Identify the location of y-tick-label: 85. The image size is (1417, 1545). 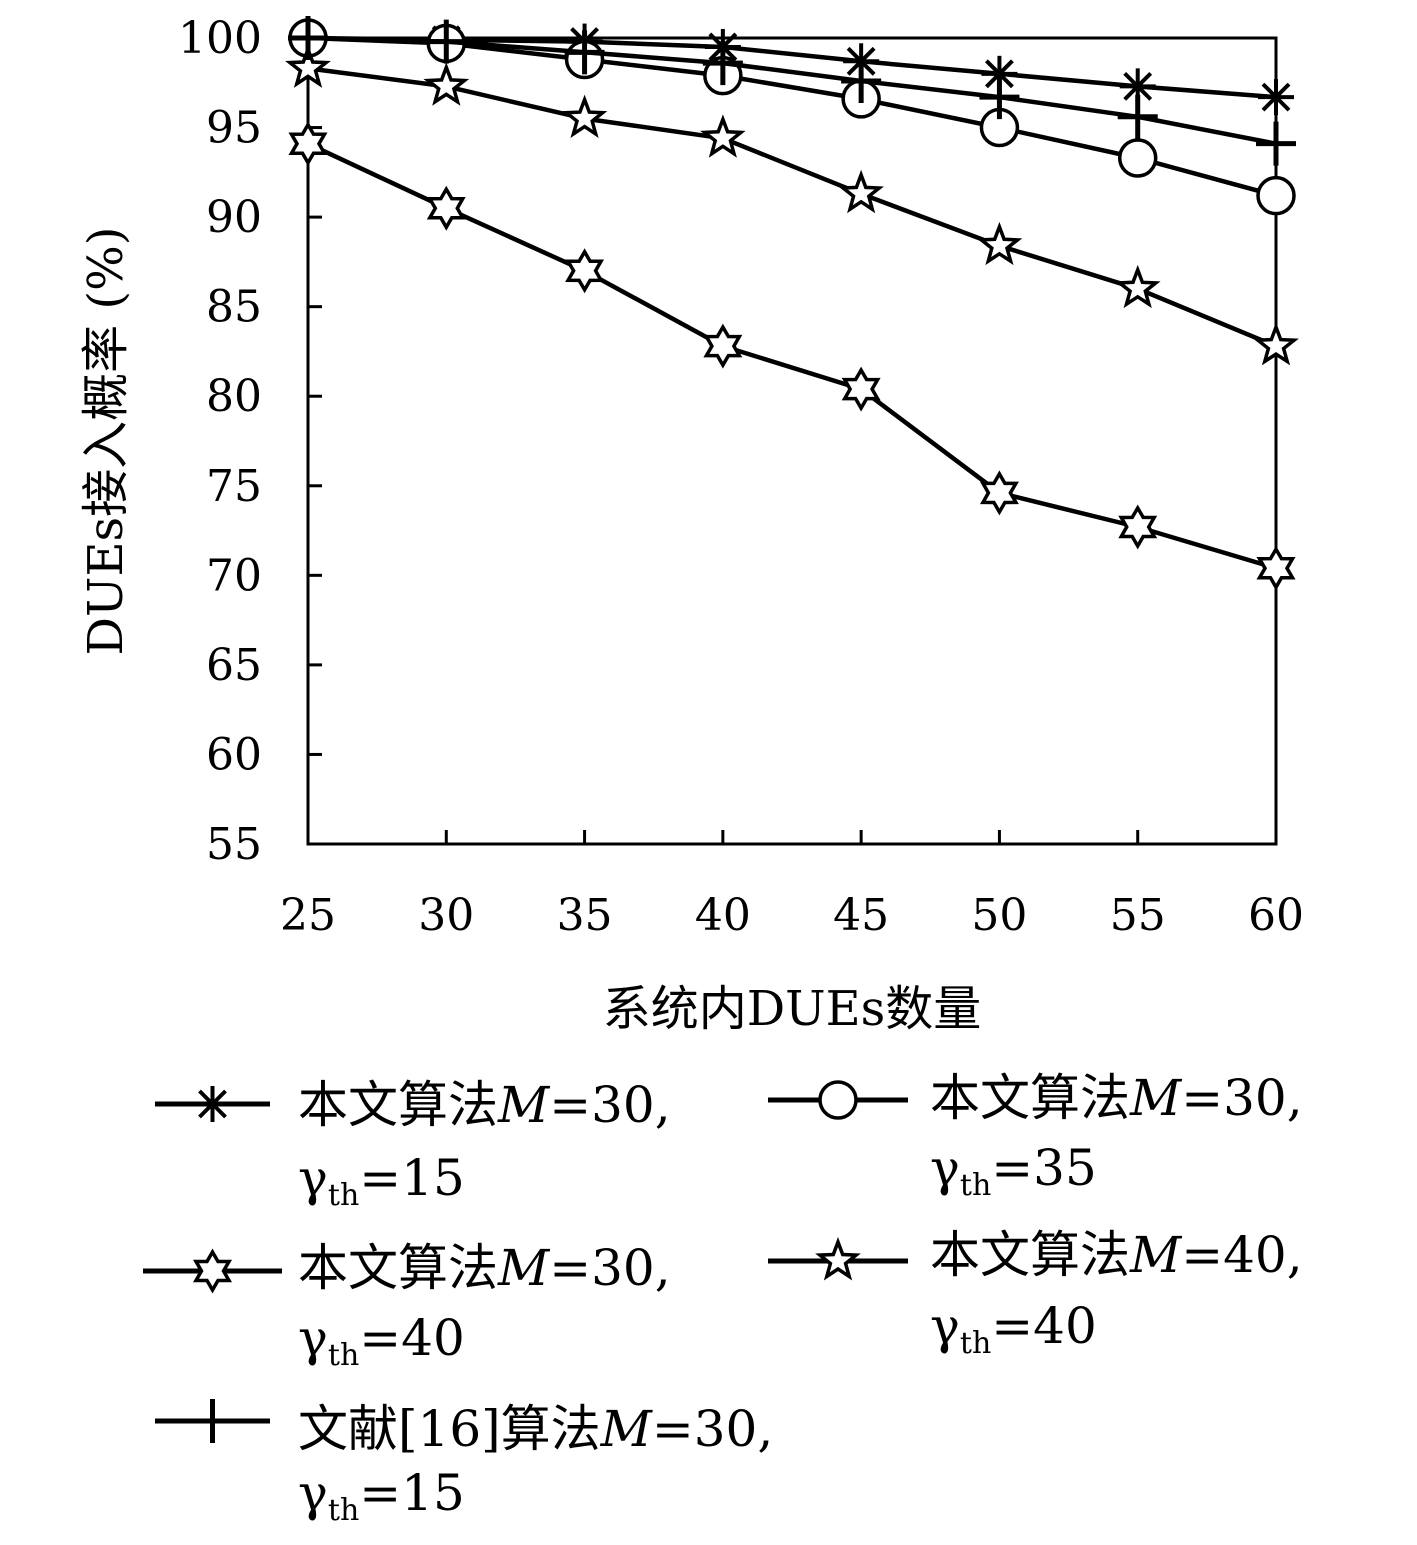
(234, 307).